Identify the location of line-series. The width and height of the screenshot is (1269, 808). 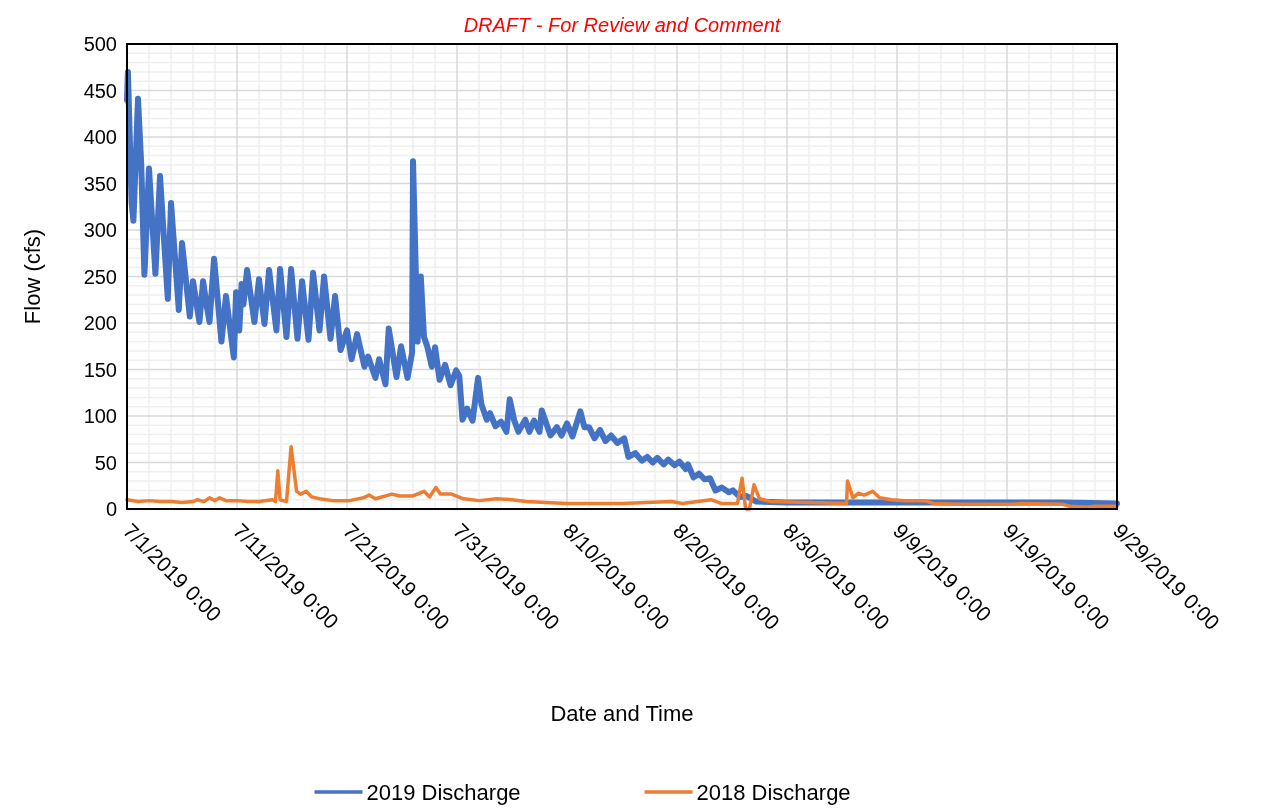
(622, 477).